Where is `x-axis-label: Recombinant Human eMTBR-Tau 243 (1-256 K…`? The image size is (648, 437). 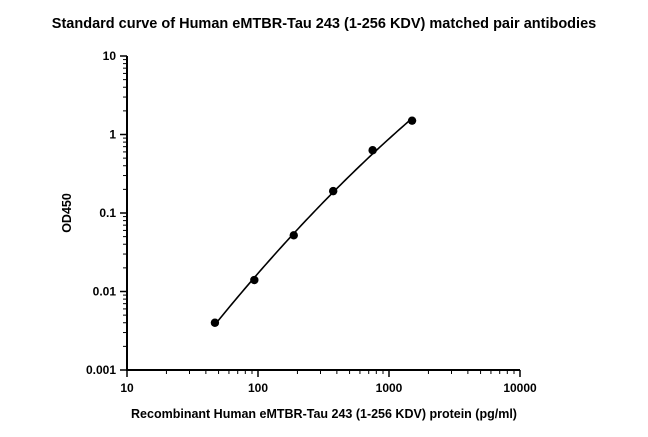
x-axis-label: Recombinant Human eMTBR-Tau 243 (1-256 K… is located at coordinates (324, 414).